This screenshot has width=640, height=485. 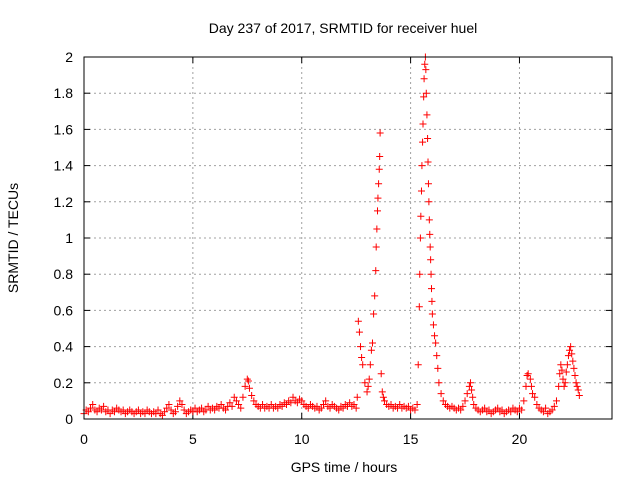 I want to click on x-tick-label: 15, so click(x=411, y=439).